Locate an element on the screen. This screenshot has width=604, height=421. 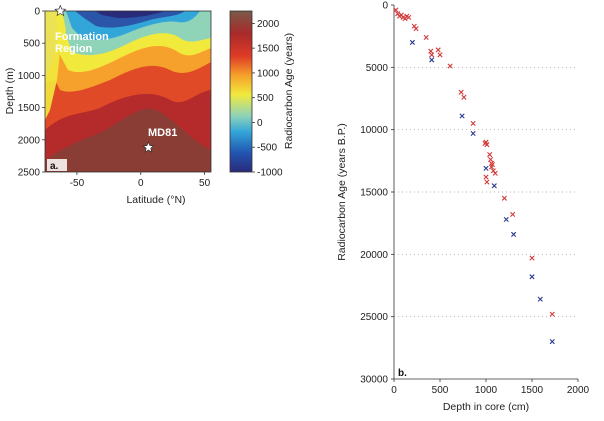
panel-b-x-label: Depth in core (cm) is located at coordinates (486, 407).